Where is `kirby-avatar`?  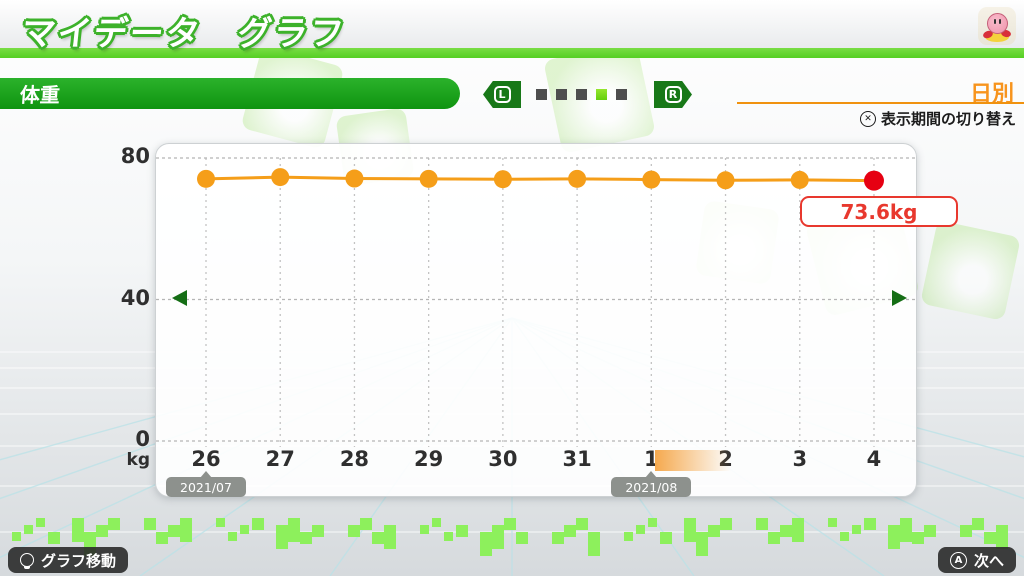
kirby-avatar is located at coordinates (997, 26).